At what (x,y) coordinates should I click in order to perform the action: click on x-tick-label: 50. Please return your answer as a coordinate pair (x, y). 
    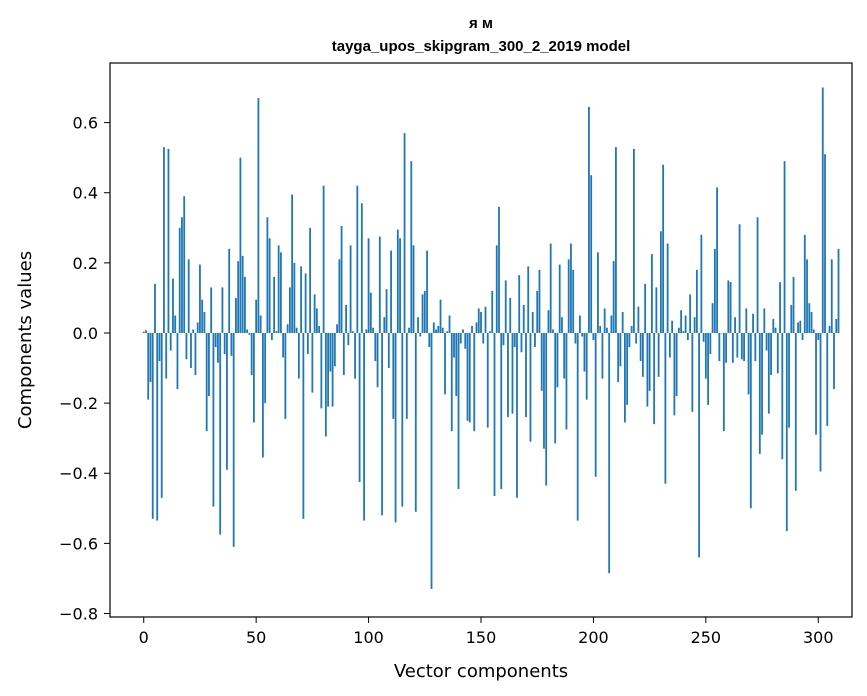
    Looking at the image, I should click on (256, 637).